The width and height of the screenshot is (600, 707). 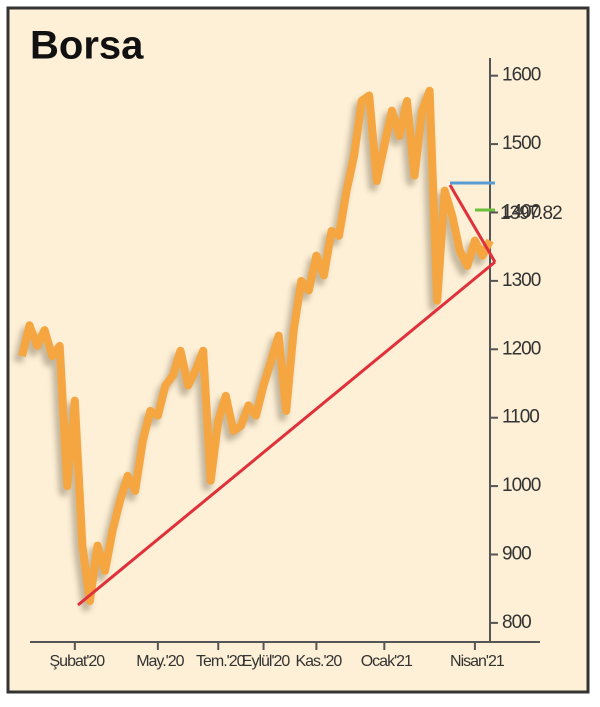 I want to click on x-tick-label: Şubat'20, so click(x=78, y=661).